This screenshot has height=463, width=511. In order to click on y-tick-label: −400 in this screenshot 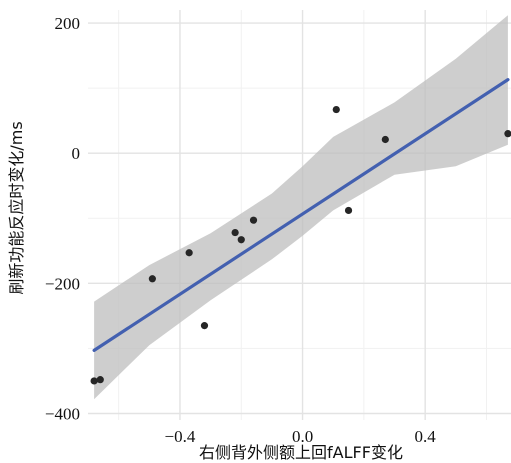, I will do `click(62, 413)`.